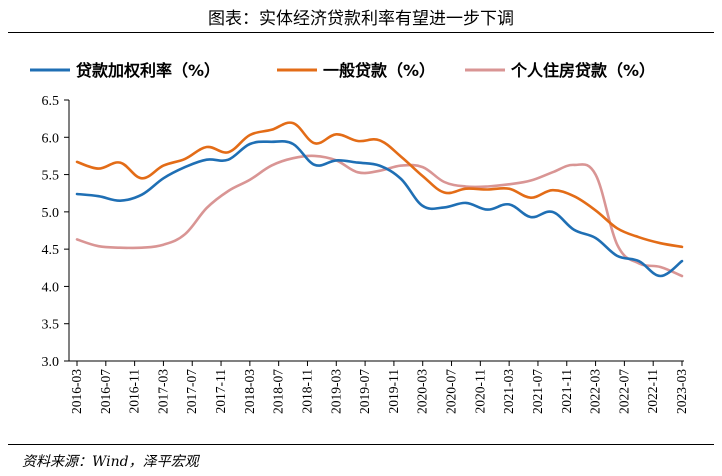 The image size is (722, 476). What do you see at coordinates (361, 32) in the screenshot?
I see `title-rule` at bounding box center [361, 32].